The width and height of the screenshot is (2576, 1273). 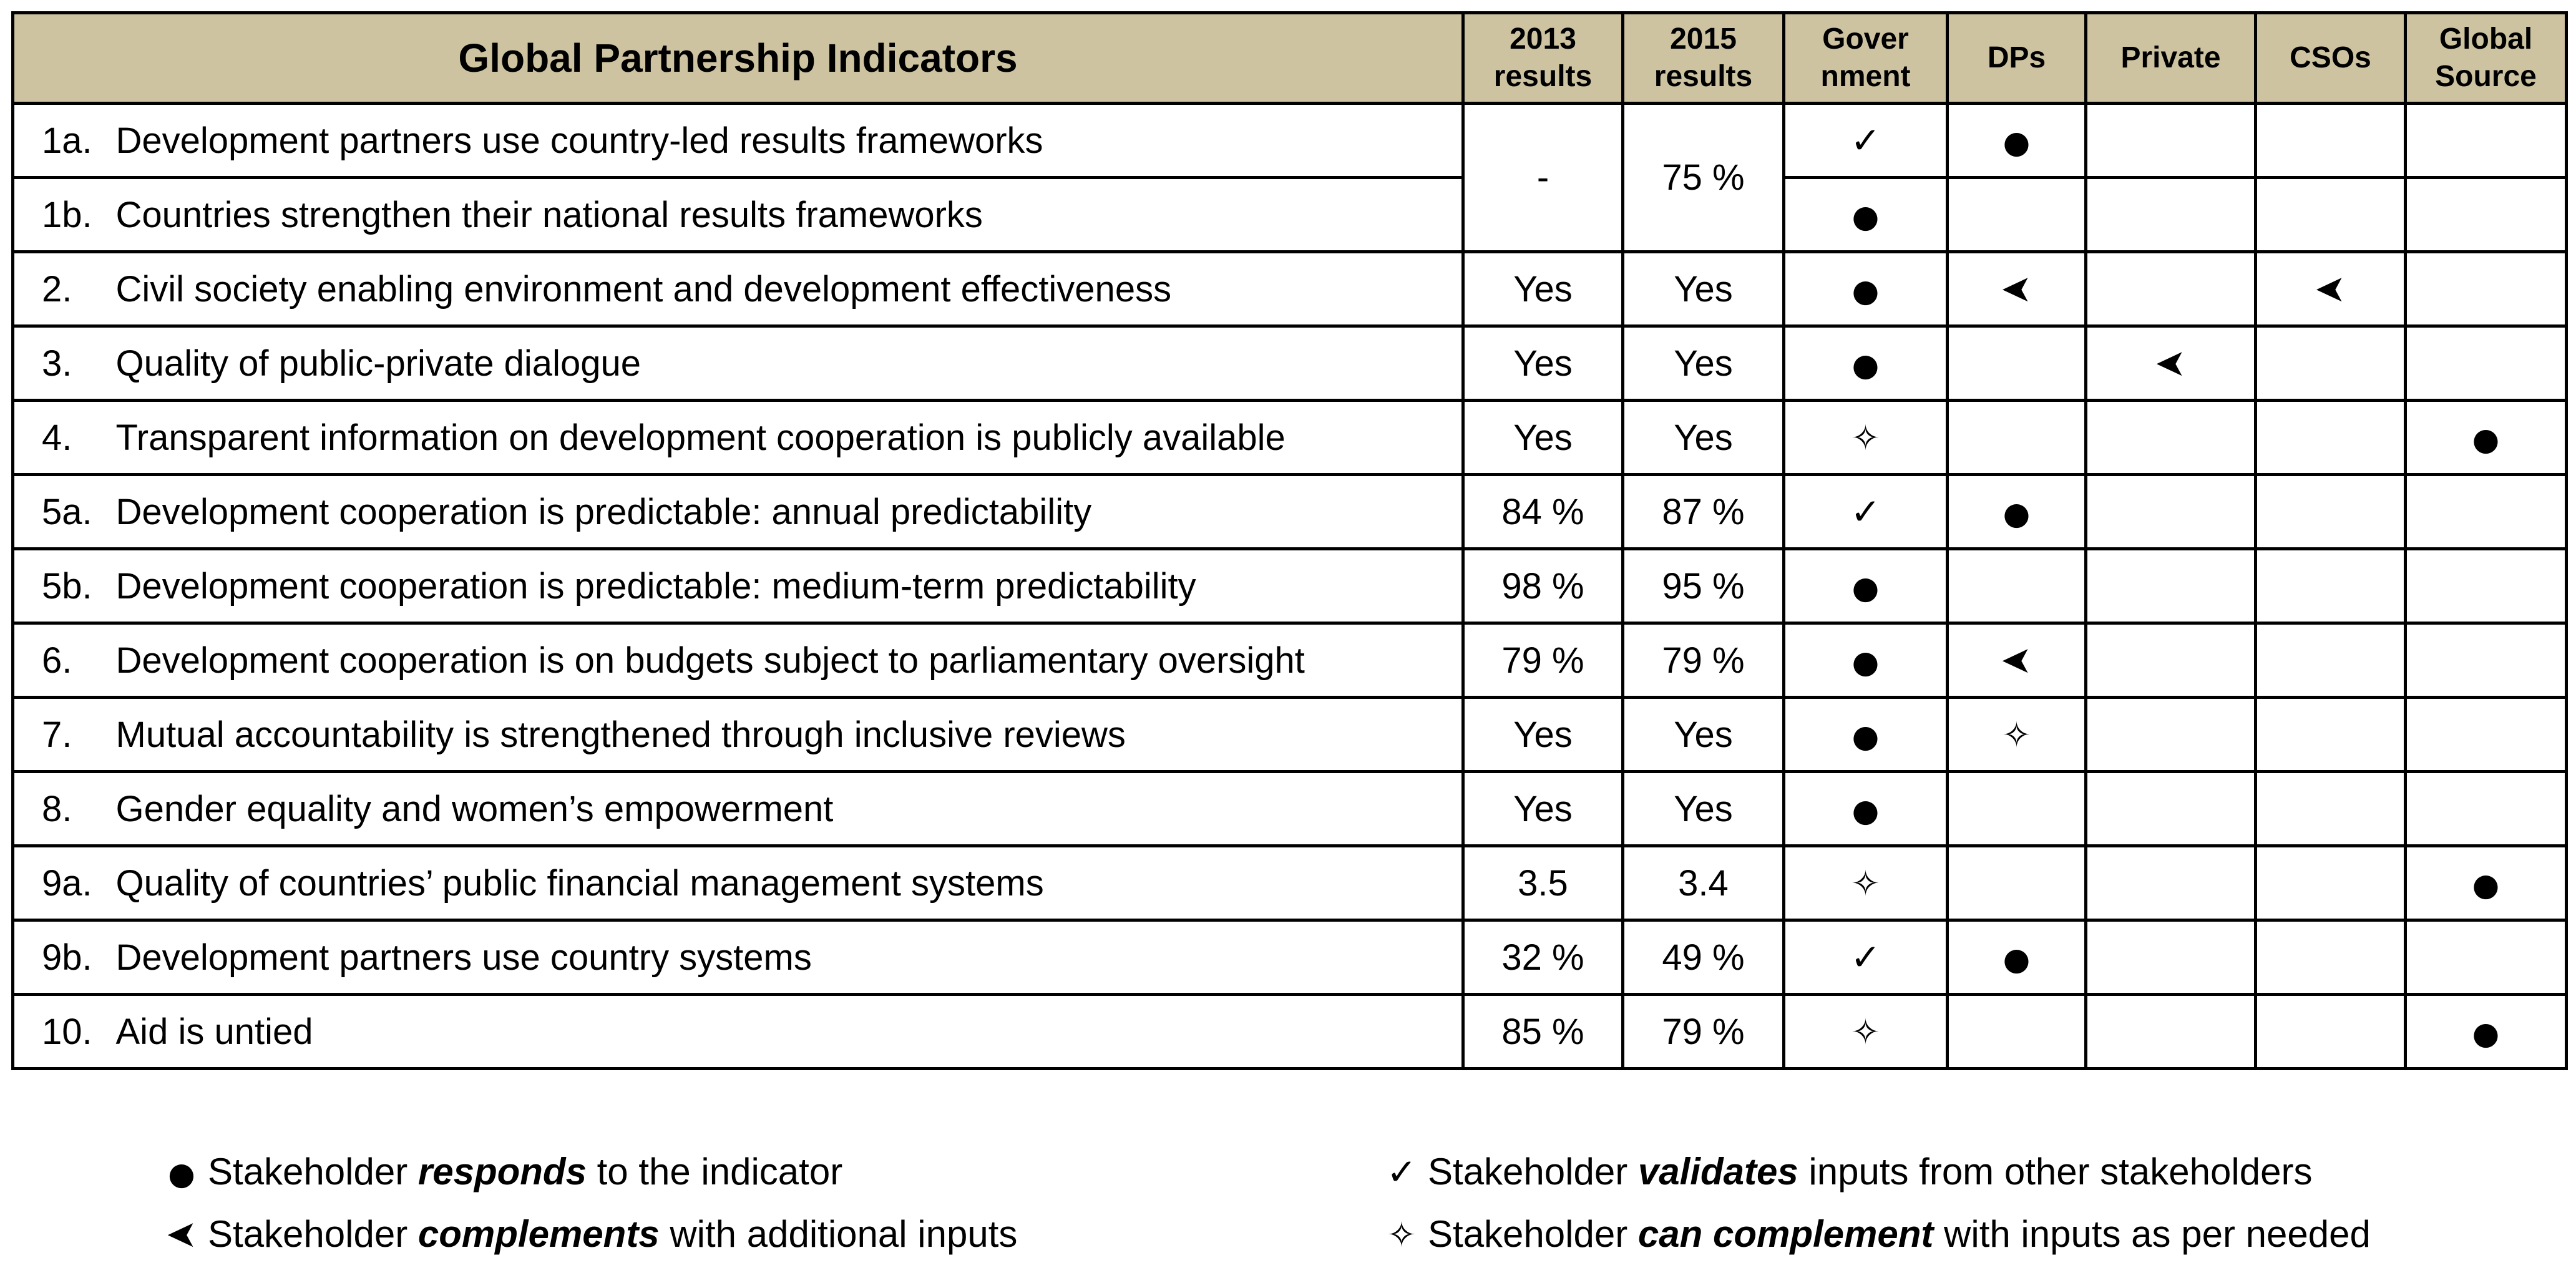 I want to click on result-2013-cell: 79 %, so click(x=1542, y=660).